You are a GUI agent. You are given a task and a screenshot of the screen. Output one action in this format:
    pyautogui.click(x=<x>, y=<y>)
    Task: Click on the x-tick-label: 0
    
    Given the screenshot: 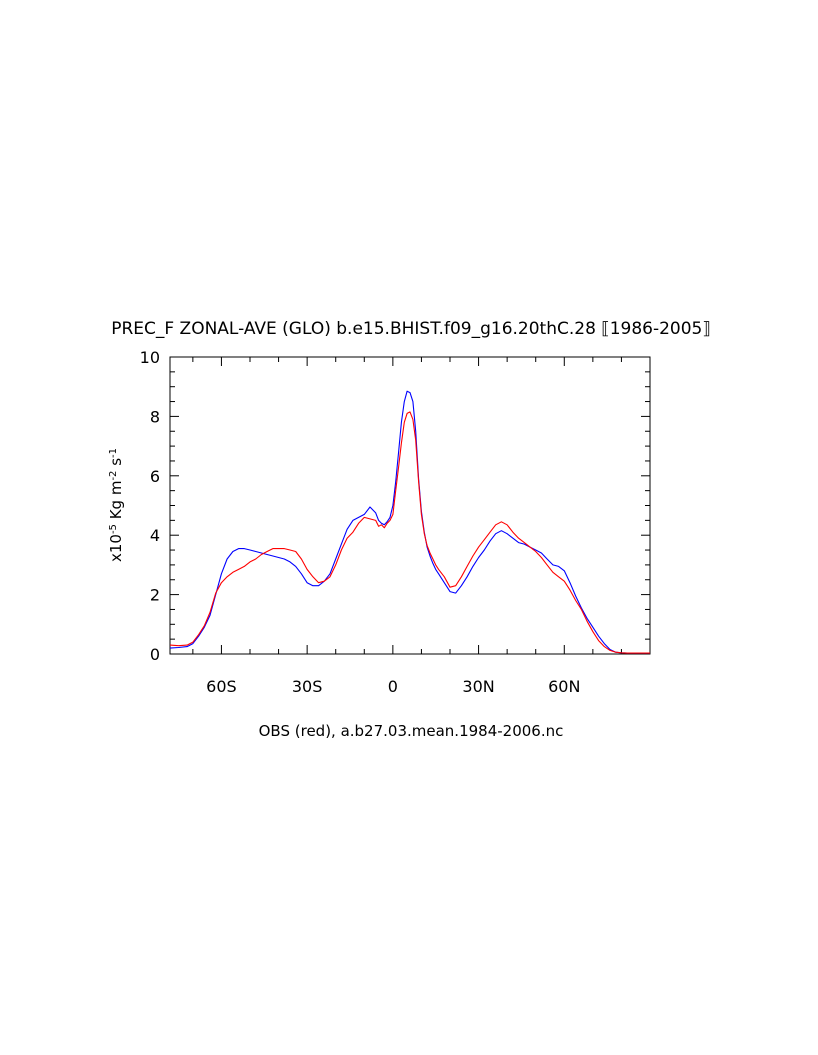 What is the action you would take?
    pyautogui.click(x=393, y=686)
    